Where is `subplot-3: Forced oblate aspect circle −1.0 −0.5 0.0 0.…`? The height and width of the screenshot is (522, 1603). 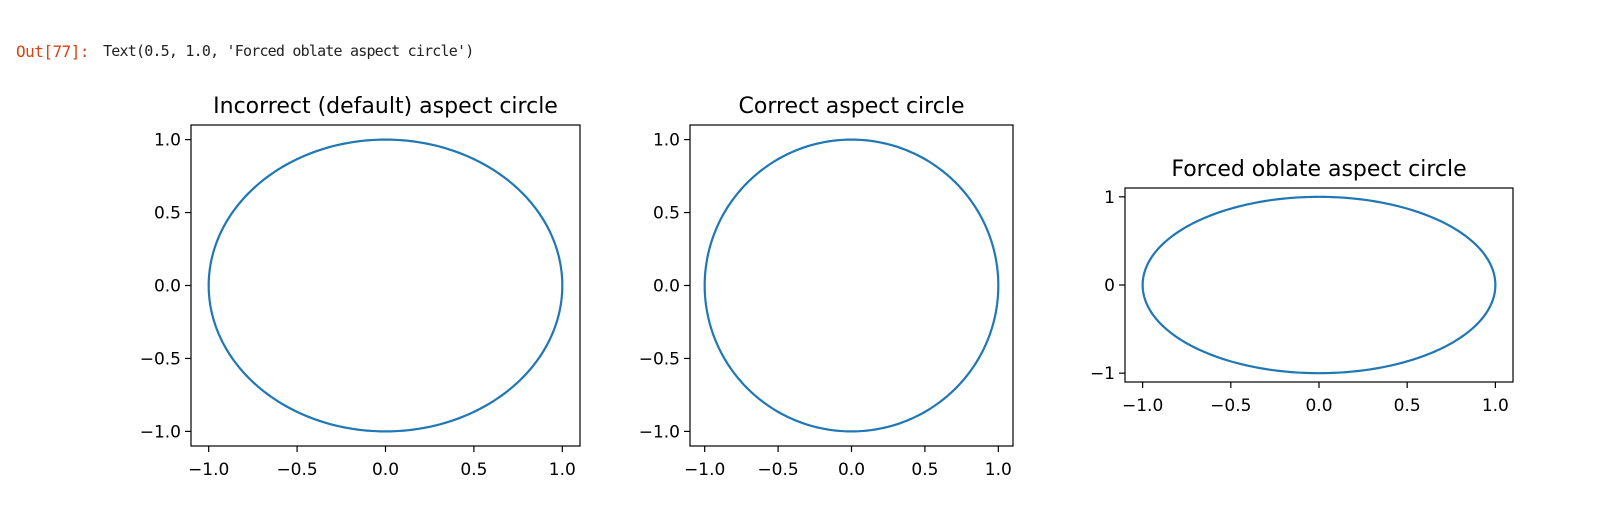 subplot-3: Forced oblate aspect circle −1.0 −0.5 0.0 0.… is located at coordinates (1302, 286).